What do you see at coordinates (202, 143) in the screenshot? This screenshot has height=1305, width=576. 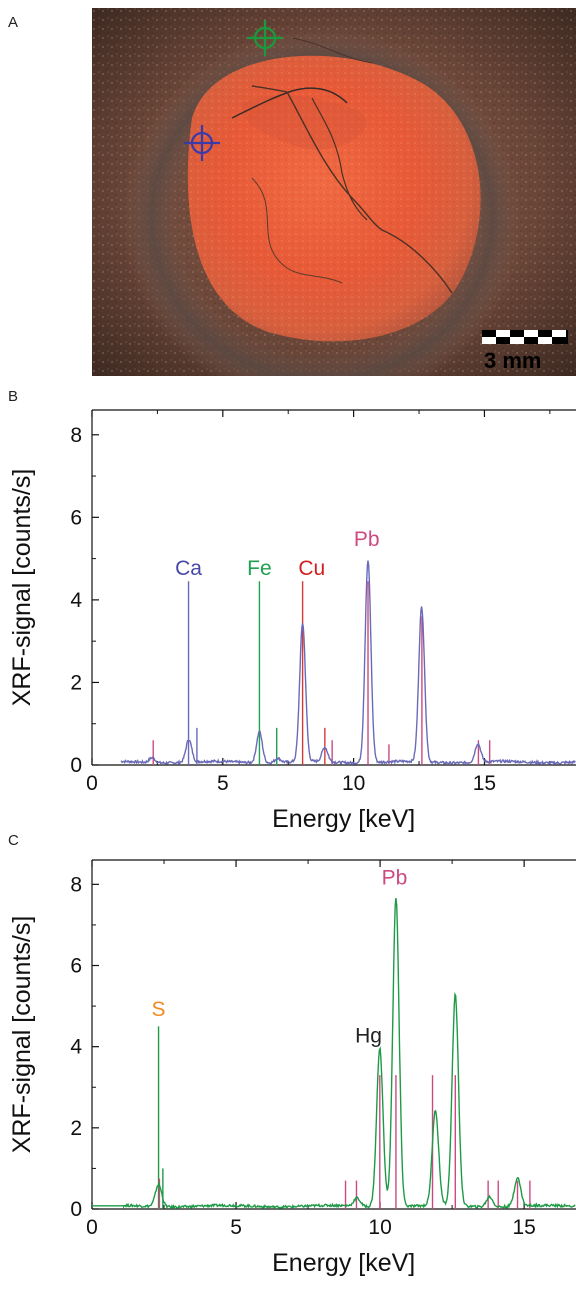 I see `blue-crosshair-marker` at bounding box center [202, 143].